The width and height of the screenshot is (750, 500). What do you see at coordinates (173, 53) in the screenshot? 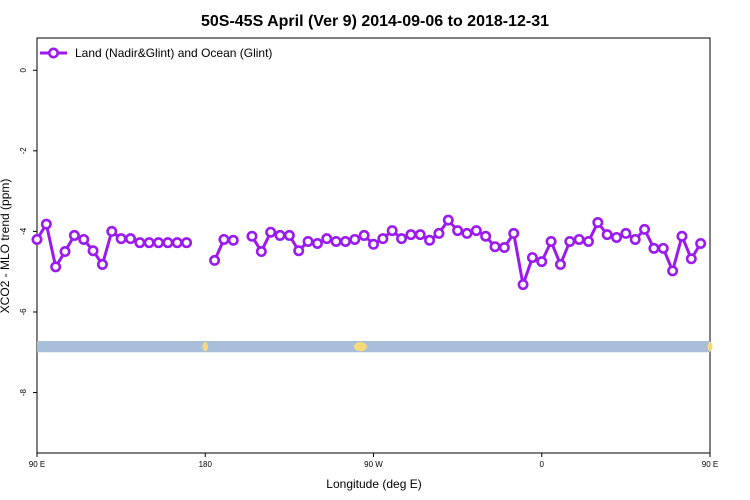
I see `legend-label: Land (Nadir&Glint) and Ocean (Glint)` at bounding box center [173, 53].